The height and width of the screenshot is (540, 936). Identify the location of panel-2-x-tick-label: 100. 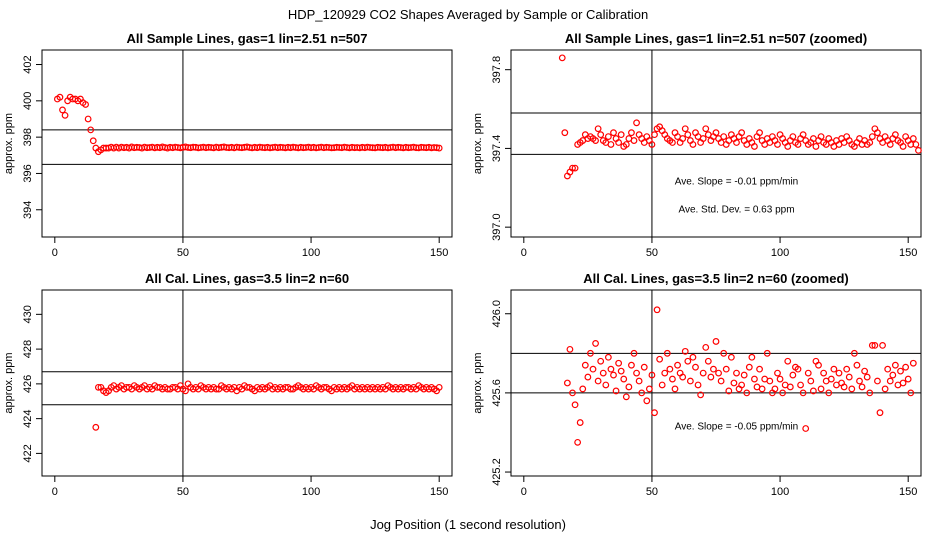
(780, 253).